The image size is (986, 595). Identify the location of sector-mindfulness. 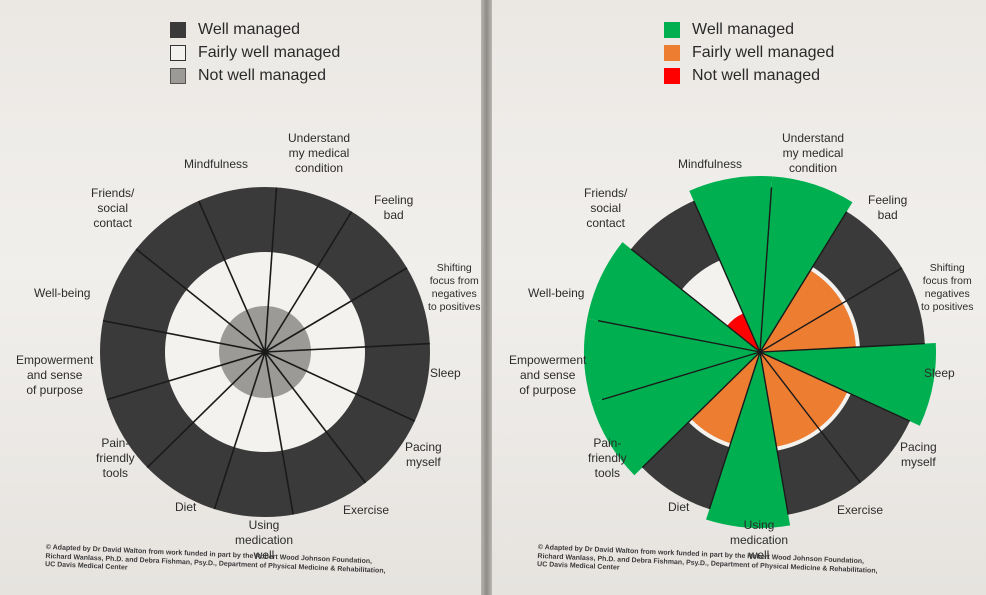
(731, 264).